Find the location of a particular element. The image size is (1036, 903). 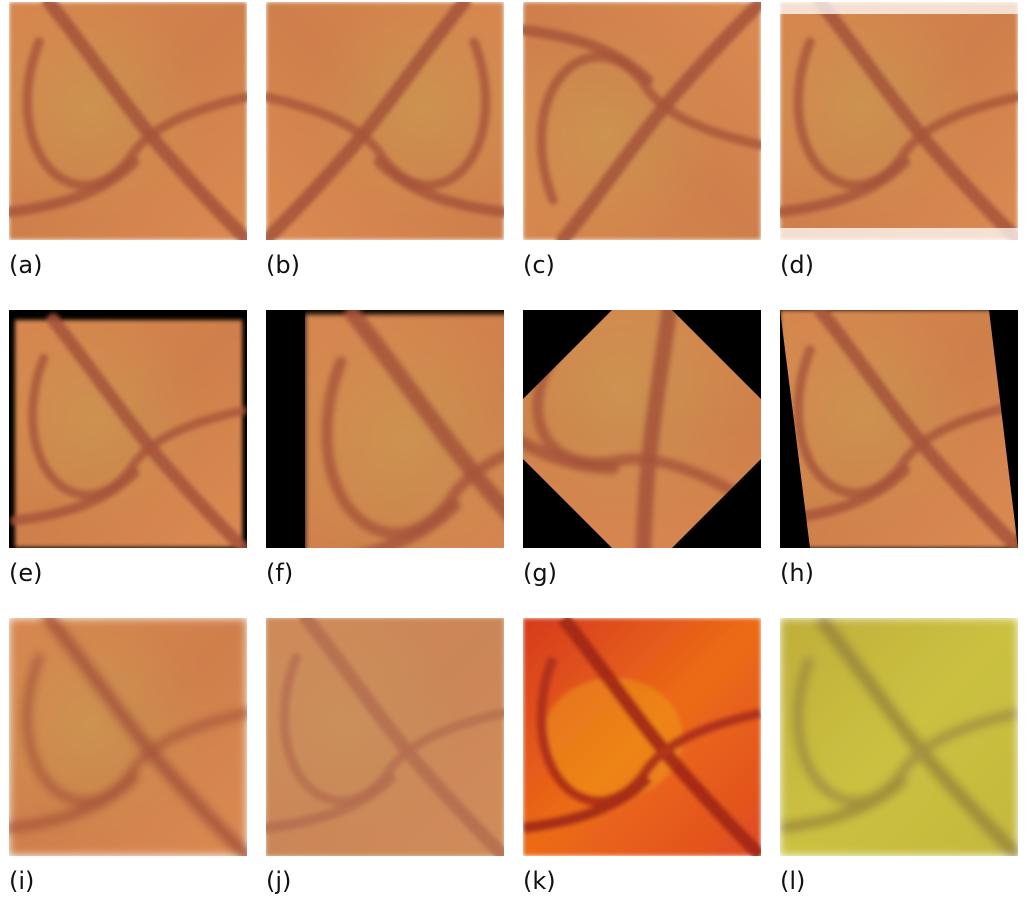

panel-b: (b) is located at coordinates (385, 144).